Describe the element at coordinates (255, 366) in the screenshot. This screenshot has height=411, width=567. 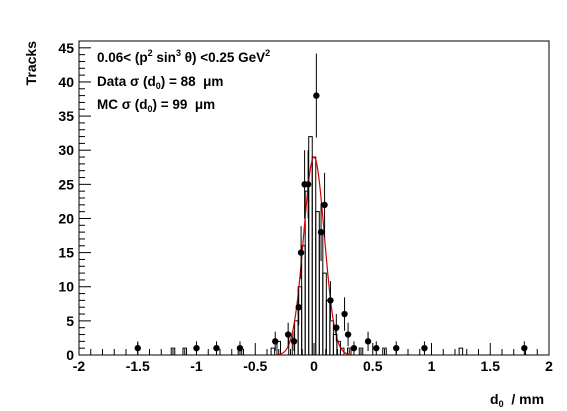
I see `x-tick-label: -0.5` at that location.